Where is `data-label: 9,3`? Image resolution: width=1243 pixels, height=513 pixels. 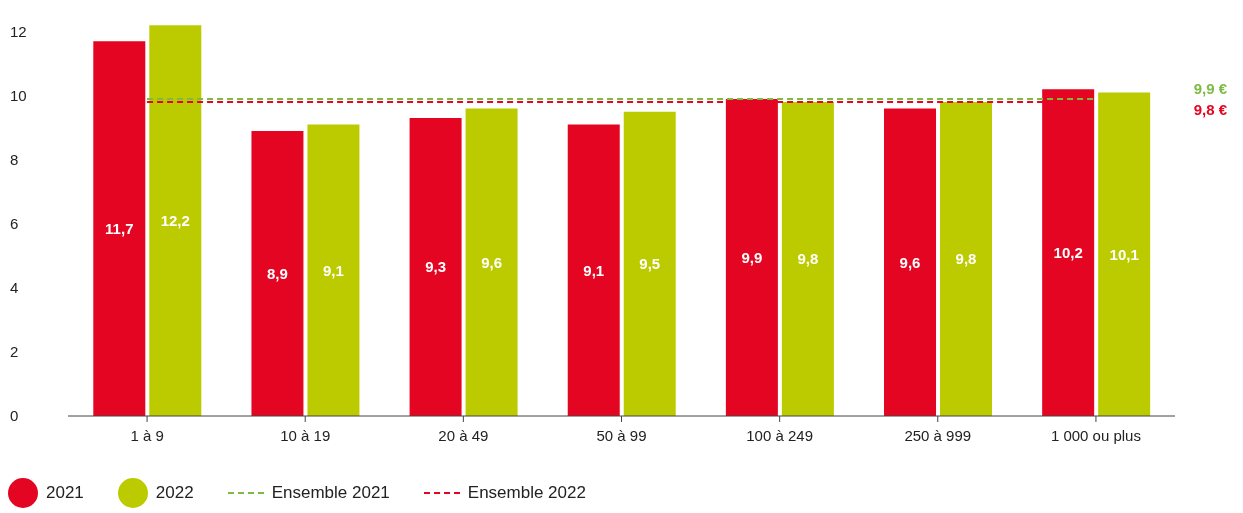
data-label: 9,3 is located at coordinates (436, 267).